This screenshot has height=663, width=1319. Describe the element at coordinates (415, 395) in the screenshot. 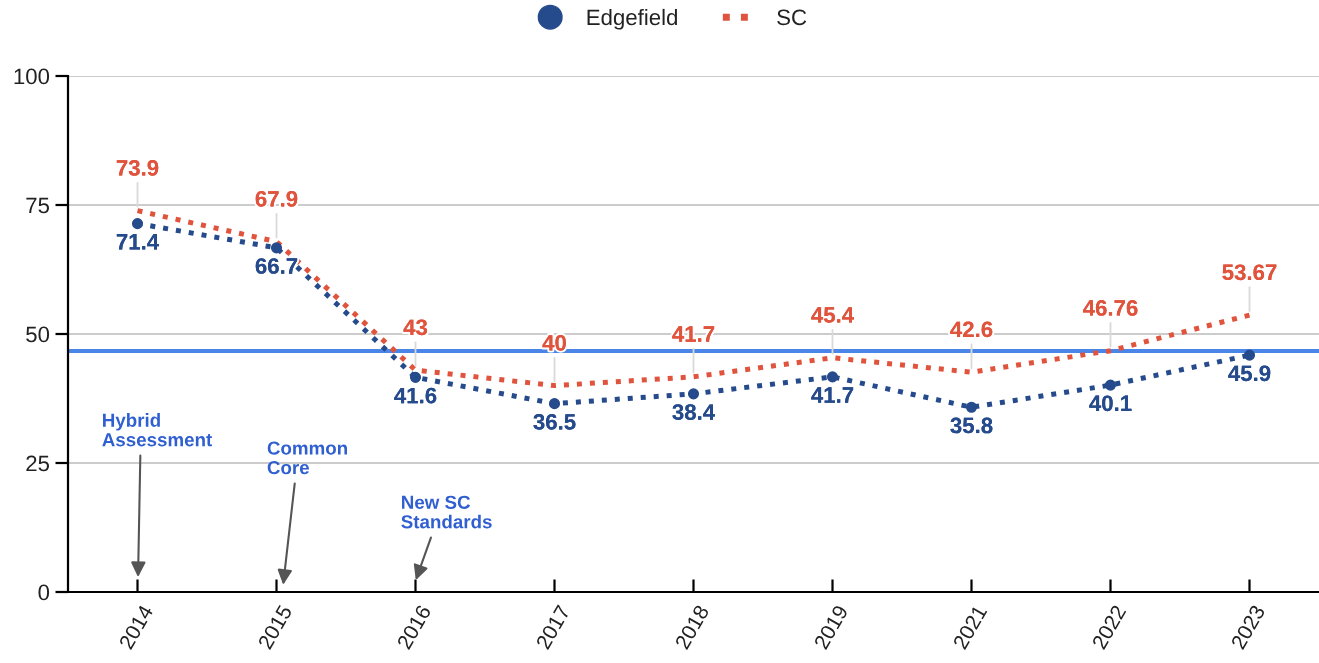

I see `data-label: 41.6` at that location.